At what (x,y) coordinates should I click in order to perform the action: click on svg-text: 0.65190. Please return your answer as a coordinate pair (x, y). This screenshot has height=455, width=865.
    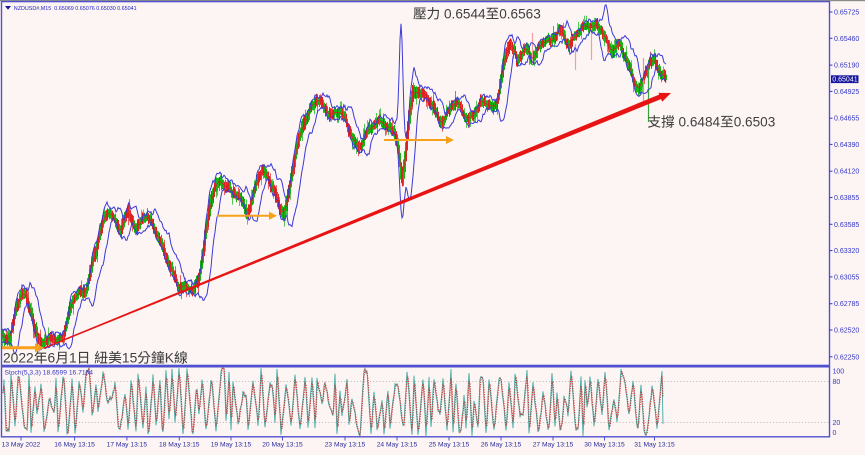
    Looking at the image, I should click on (846, 66).